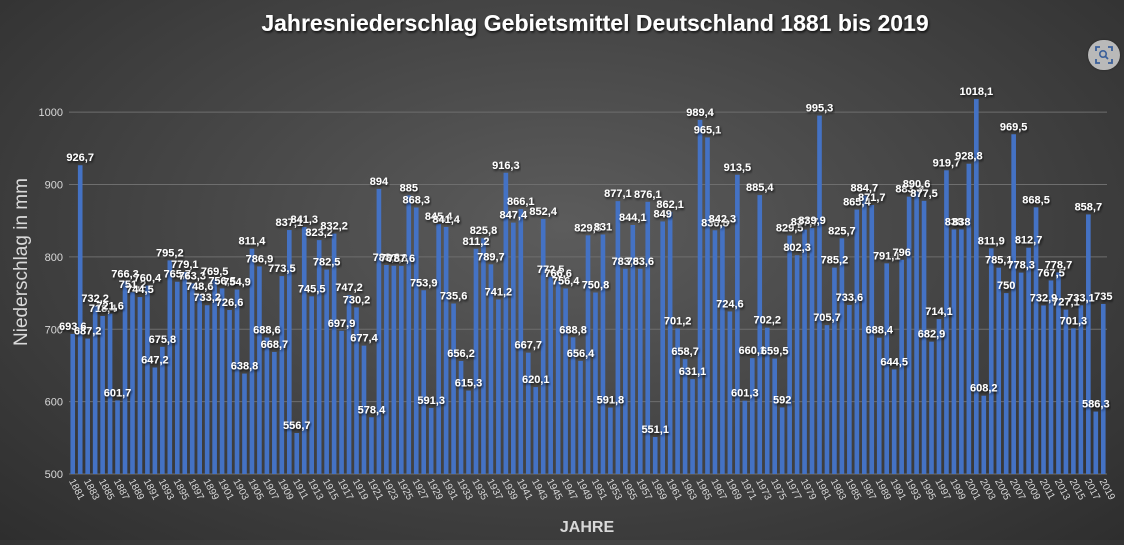 This screenshot has height=545, width=1124. Describe the element at coordinates (431, 401) in the screenshot. I see `data-label: 591,3` at that location.